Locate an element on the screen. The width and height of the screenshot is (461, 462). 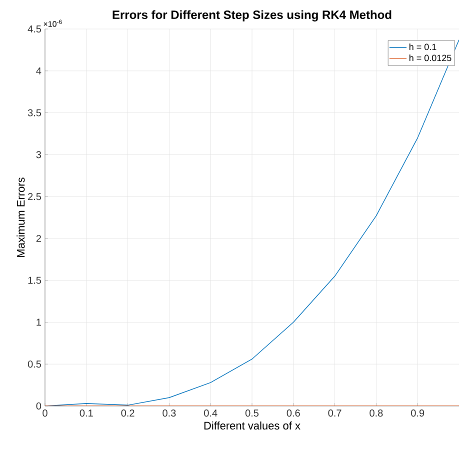
y-tick-label: 2.5 is located at coordinates (35, 196).